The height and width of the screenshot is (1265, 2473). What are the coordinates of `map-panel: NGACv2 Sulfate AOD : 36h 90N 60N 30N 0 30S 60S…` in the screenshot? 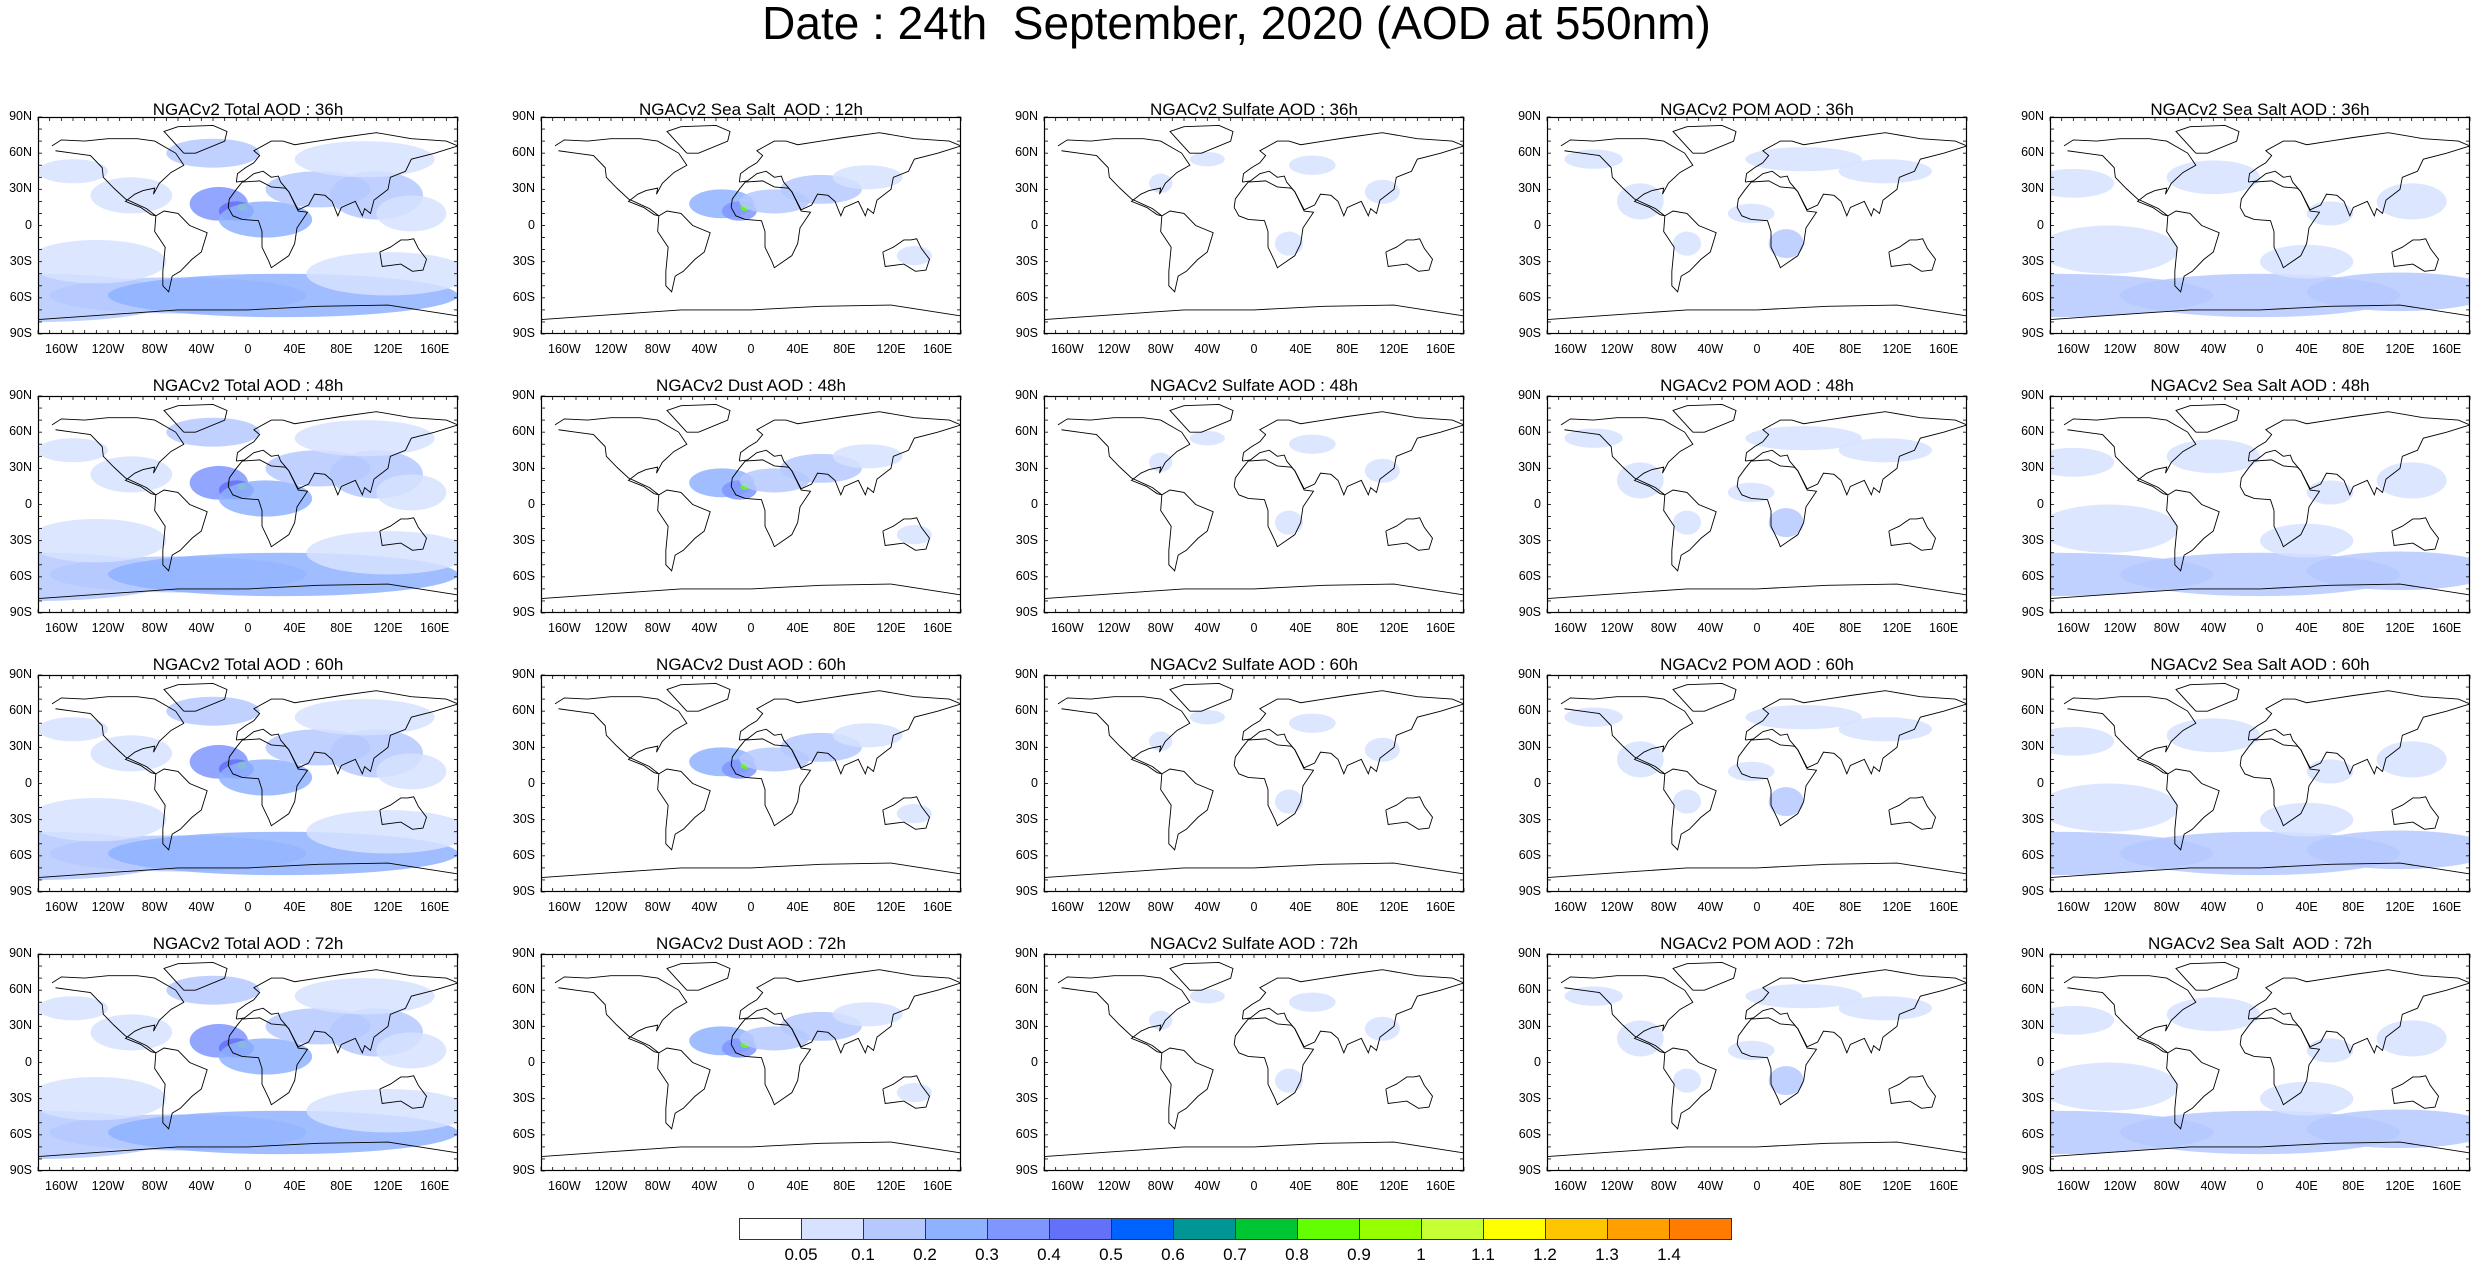 It's located at (1240, 228).